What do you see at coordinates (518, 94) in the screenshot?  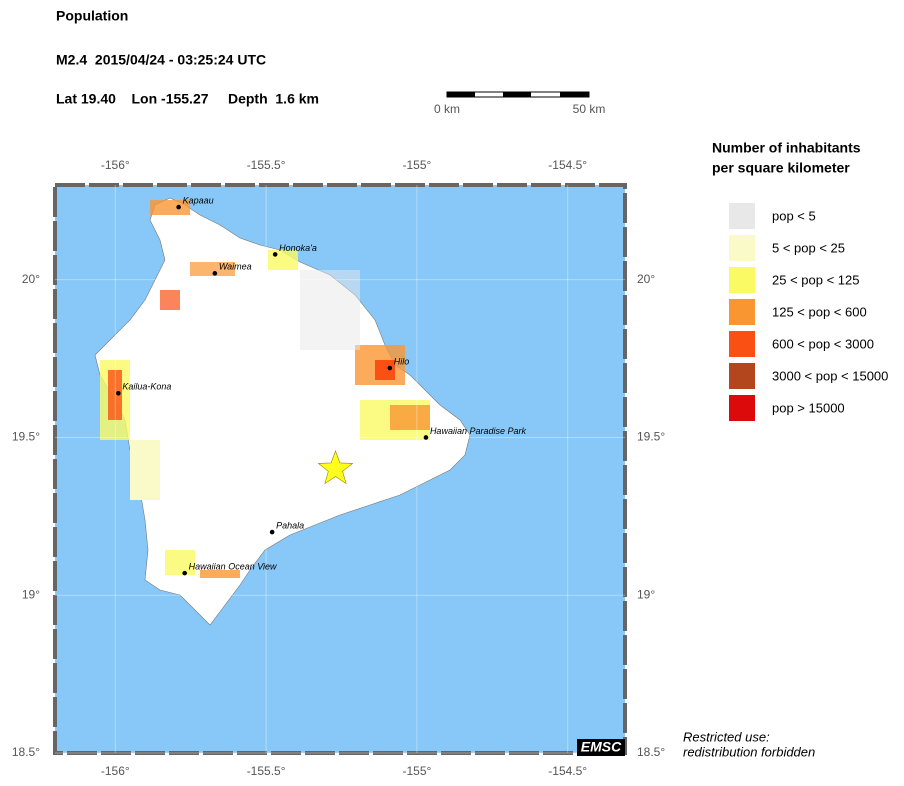 I see `scale-bar` at bounding box center [518, 94].